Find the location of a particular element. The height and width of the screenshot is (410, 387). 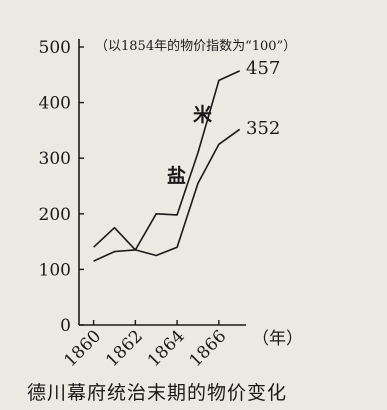

x-tick-label: 1866 is located at coordinates (208, 348).